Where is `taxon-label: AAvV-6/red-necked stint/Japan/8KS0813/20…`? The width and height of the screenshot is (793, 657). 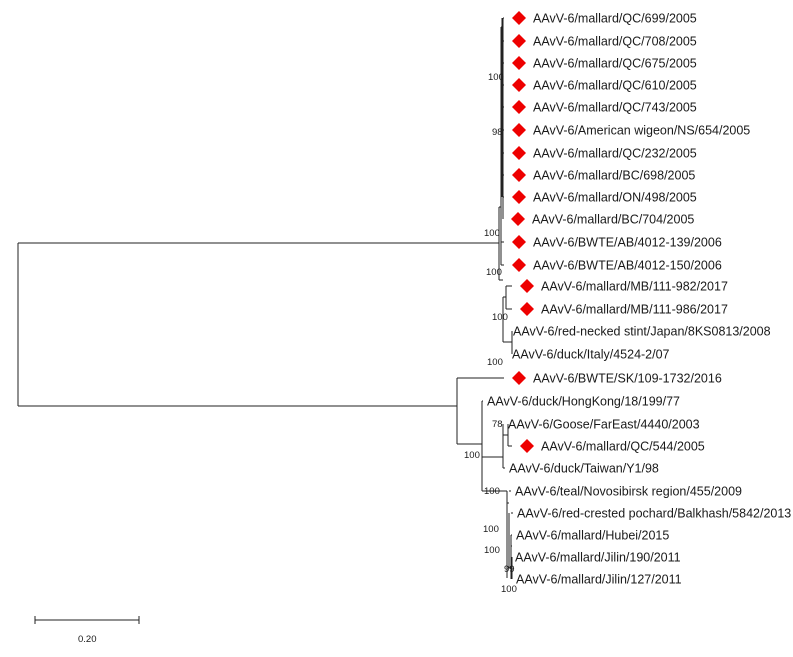
taxon-label: AAvV-6/red-necked stint/Japan/8KS0813/20… is located at coordinates (642, 332).